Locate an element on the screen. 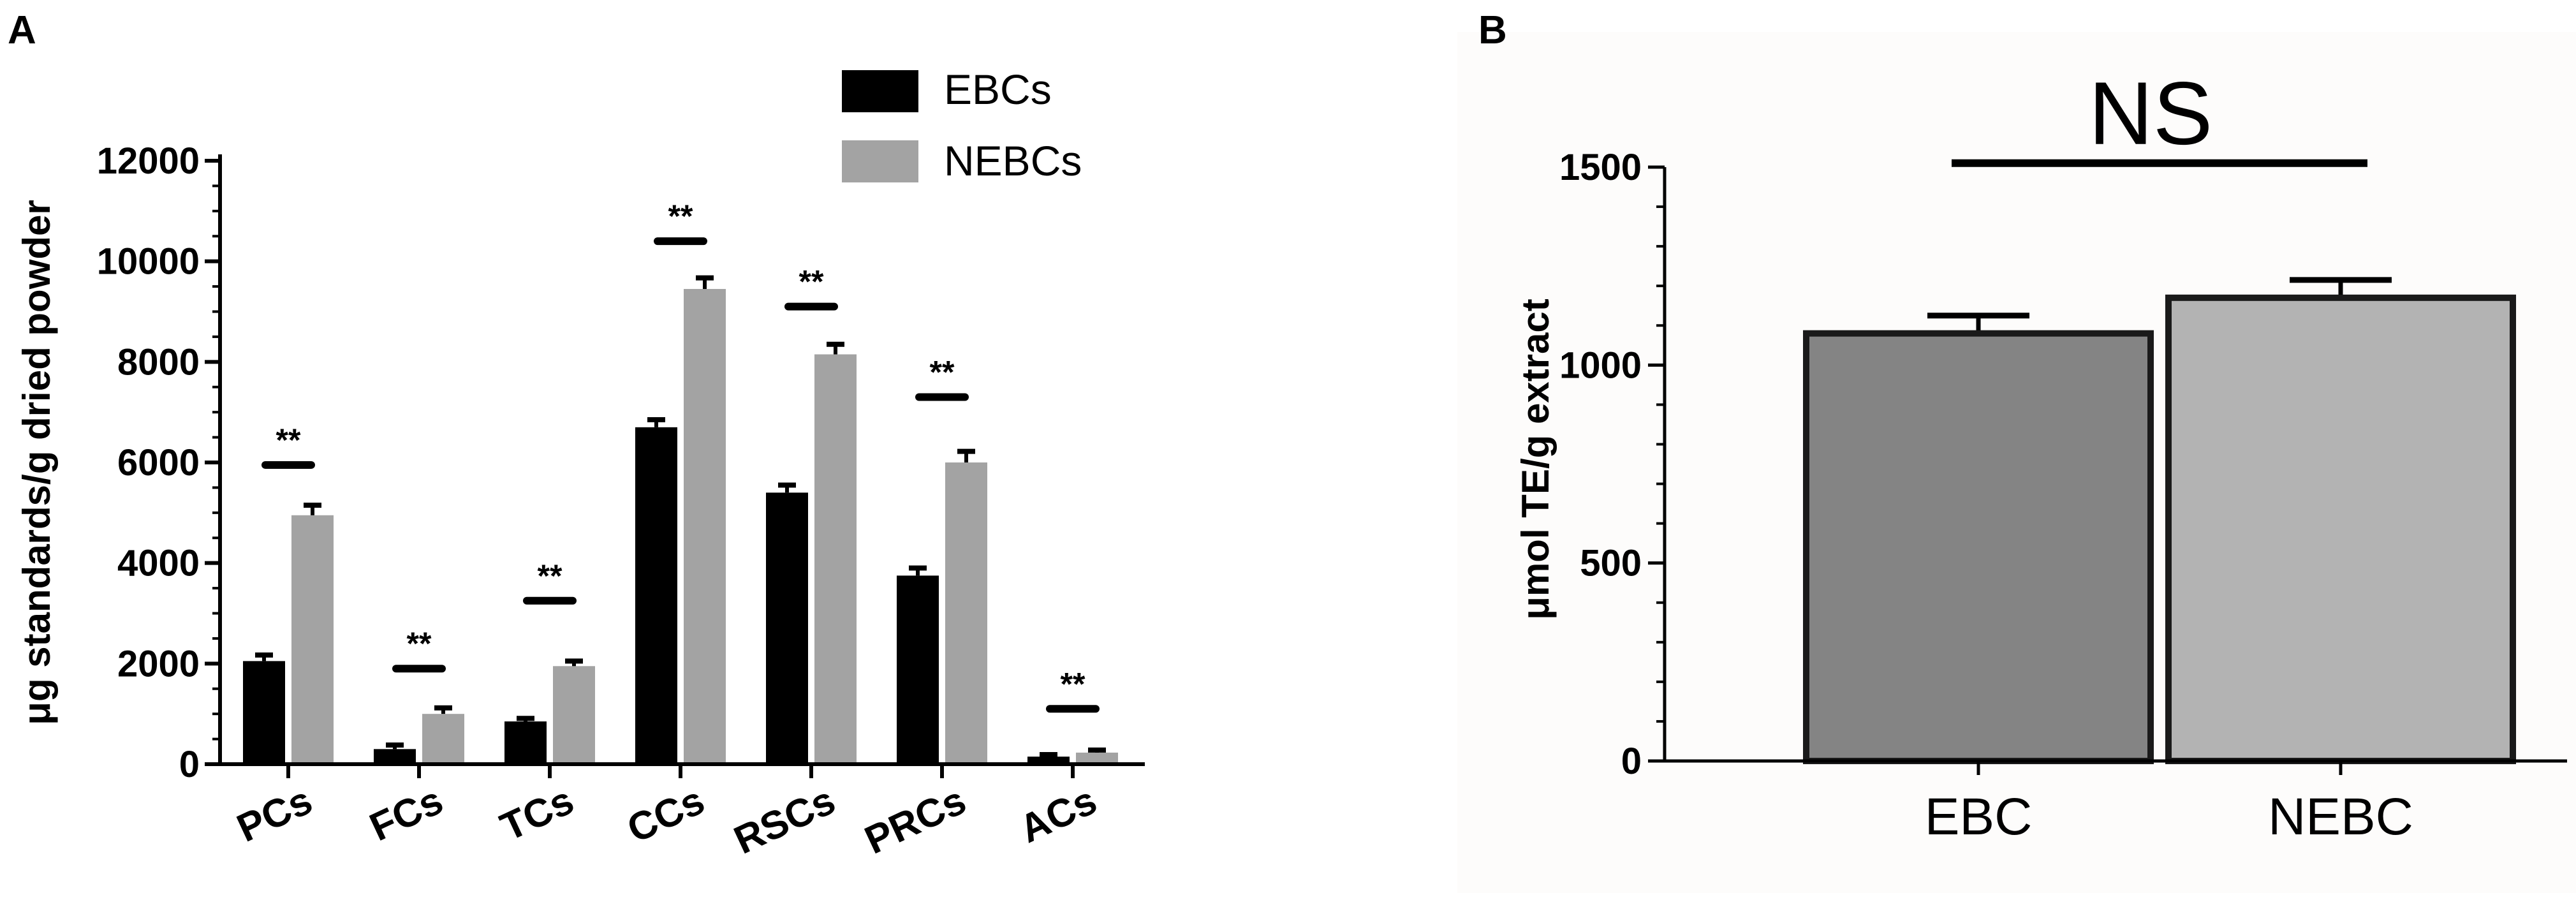 Image resolution: width=2576 pixels, height=923 pixels. y-tick-label-2000: 2000 is located at coordinates (158, 663).